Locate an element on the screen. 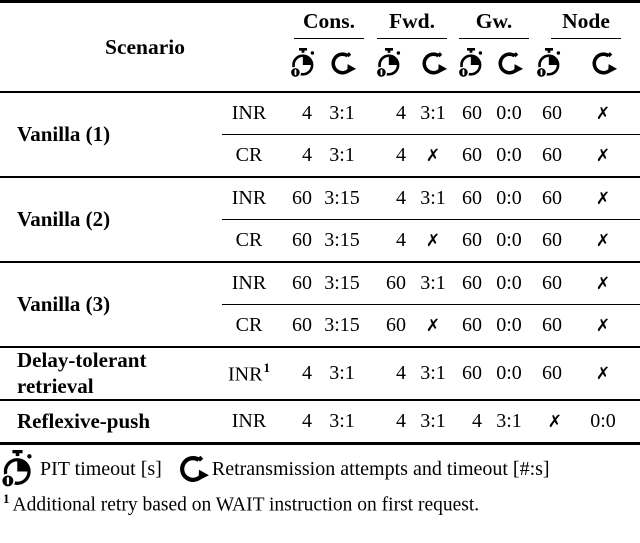  scenario-cell: Vanilla (2) is located at coordinates (111, 220).